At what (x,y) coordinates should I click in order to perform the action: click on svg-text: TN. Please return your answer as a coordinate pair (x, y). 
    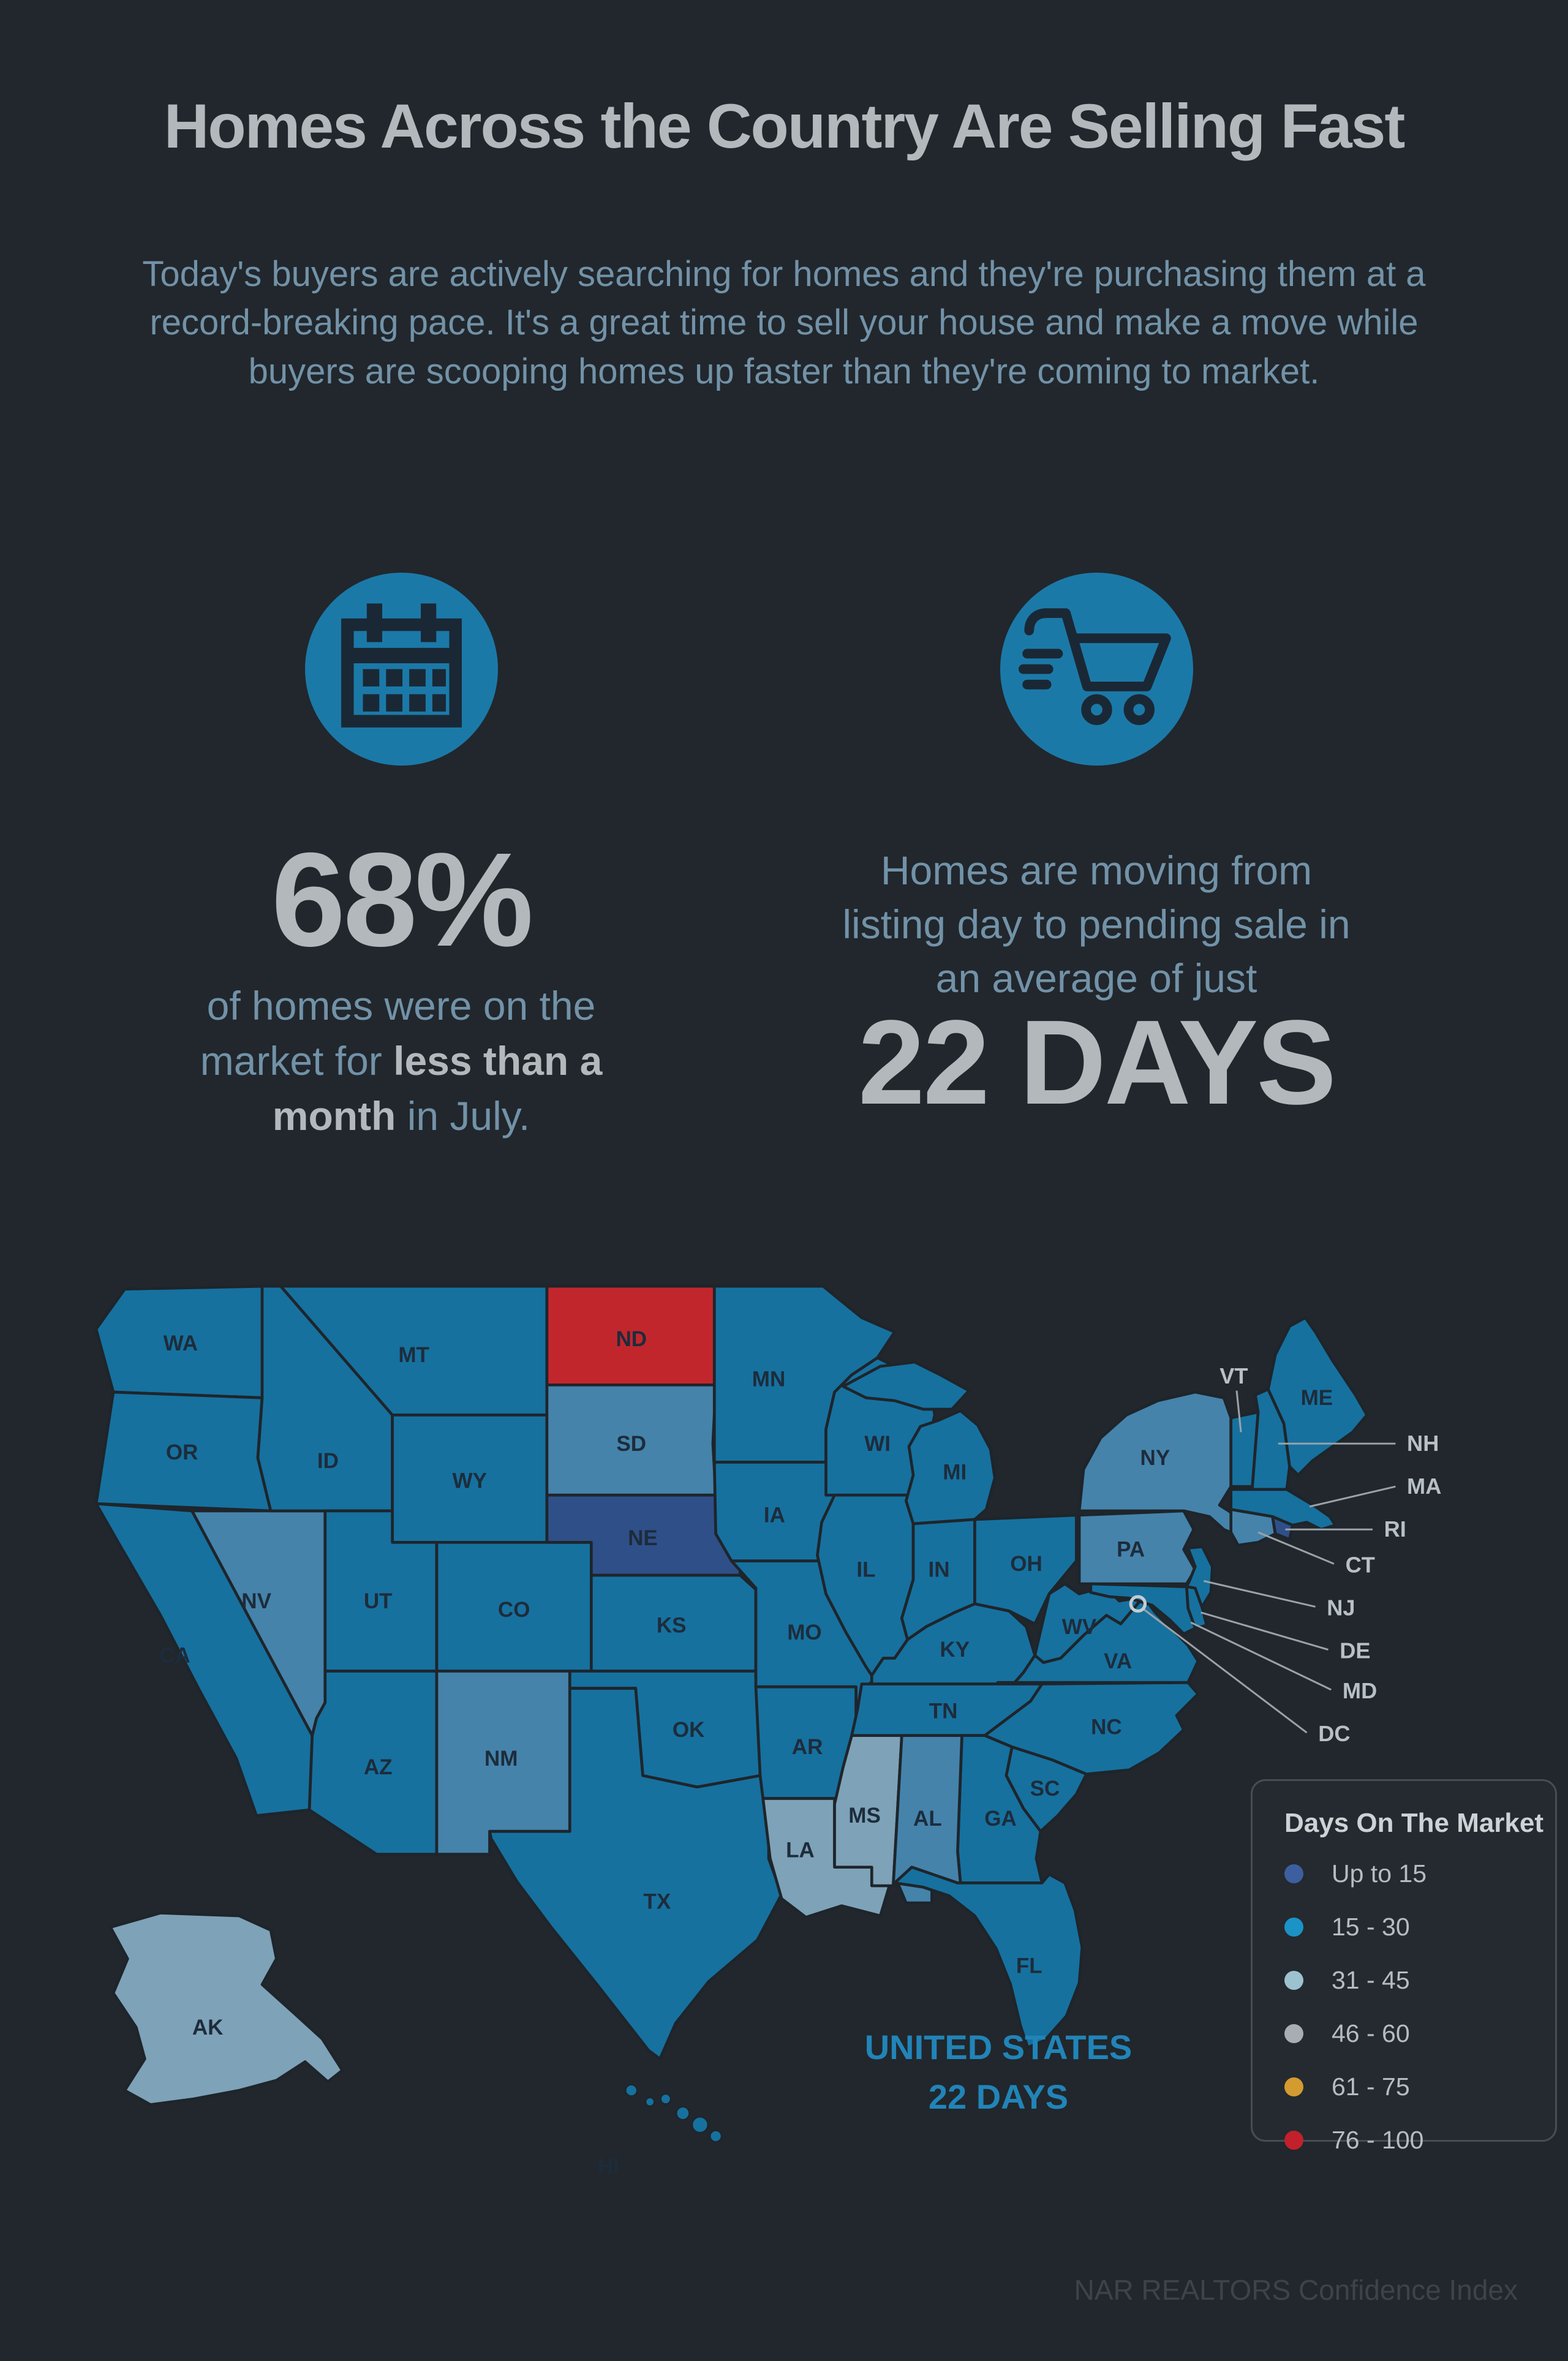
    Looking at the image, I should click on (944, 1711).